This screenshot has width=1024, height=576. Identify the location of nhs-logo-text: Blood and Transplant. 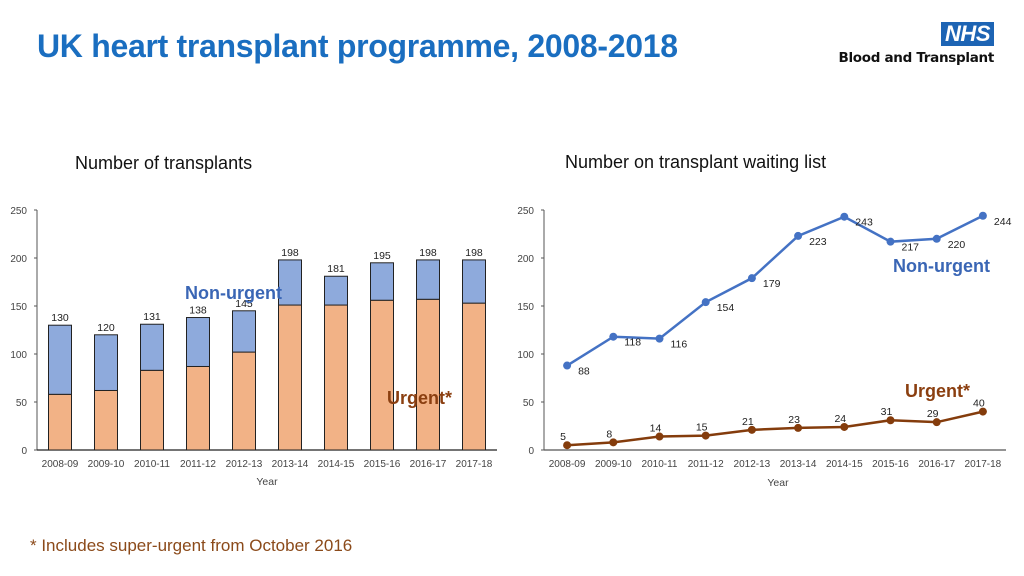
(916, 58).